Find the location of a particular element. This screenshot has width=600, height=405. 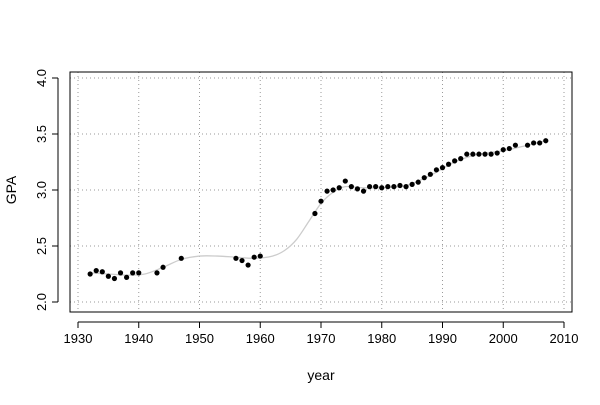

x-tick-label: 2010 is located at coordinates (564, 338).